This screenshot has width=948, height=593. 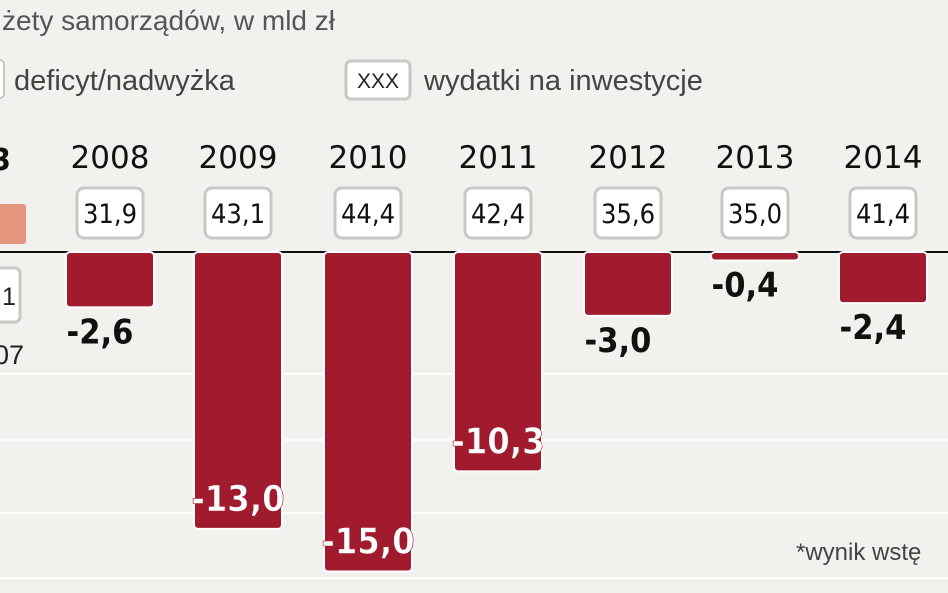 What do you see at coordinates (883, 158) in the screenshot?
I see `year-label-2014: 2014` at bounding box center [883, 158].